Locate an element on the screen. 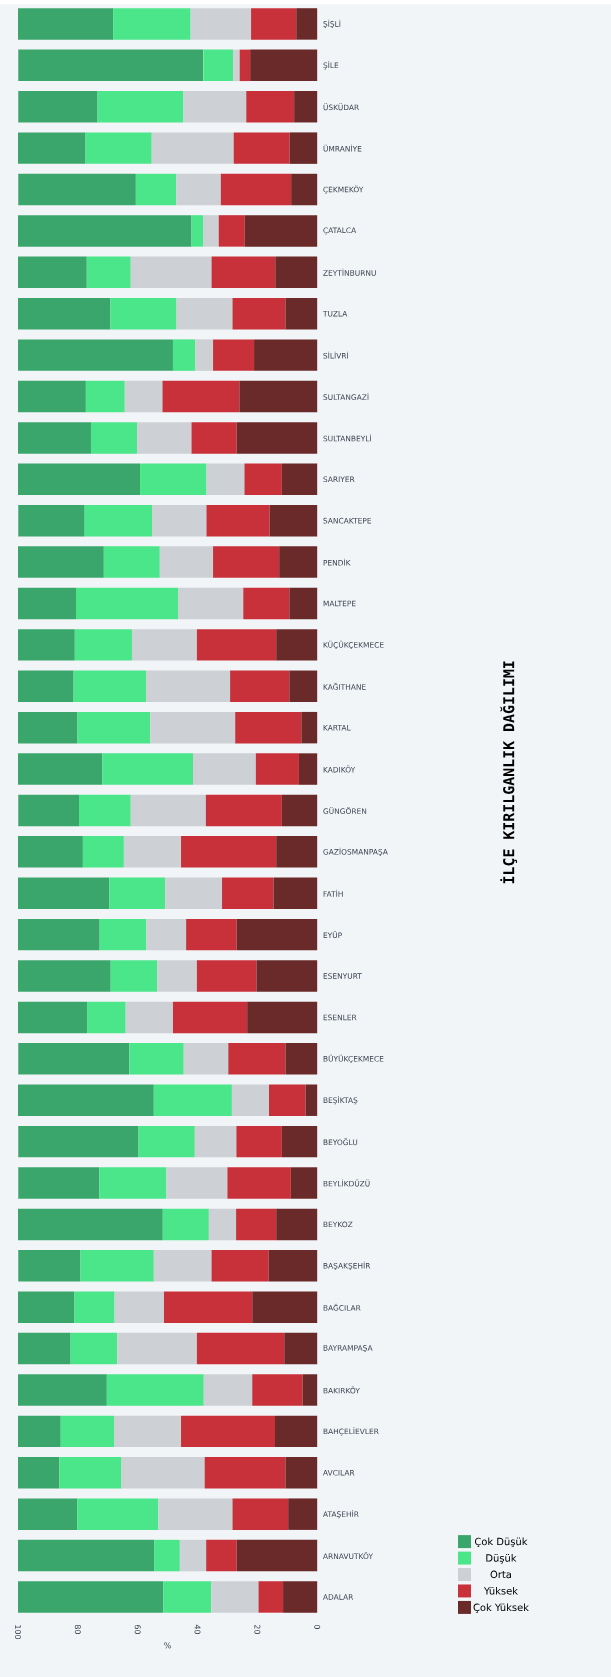 The image size is (611, 1677). legend-label: Çok Düşük is located at coordinates (501, 1542).